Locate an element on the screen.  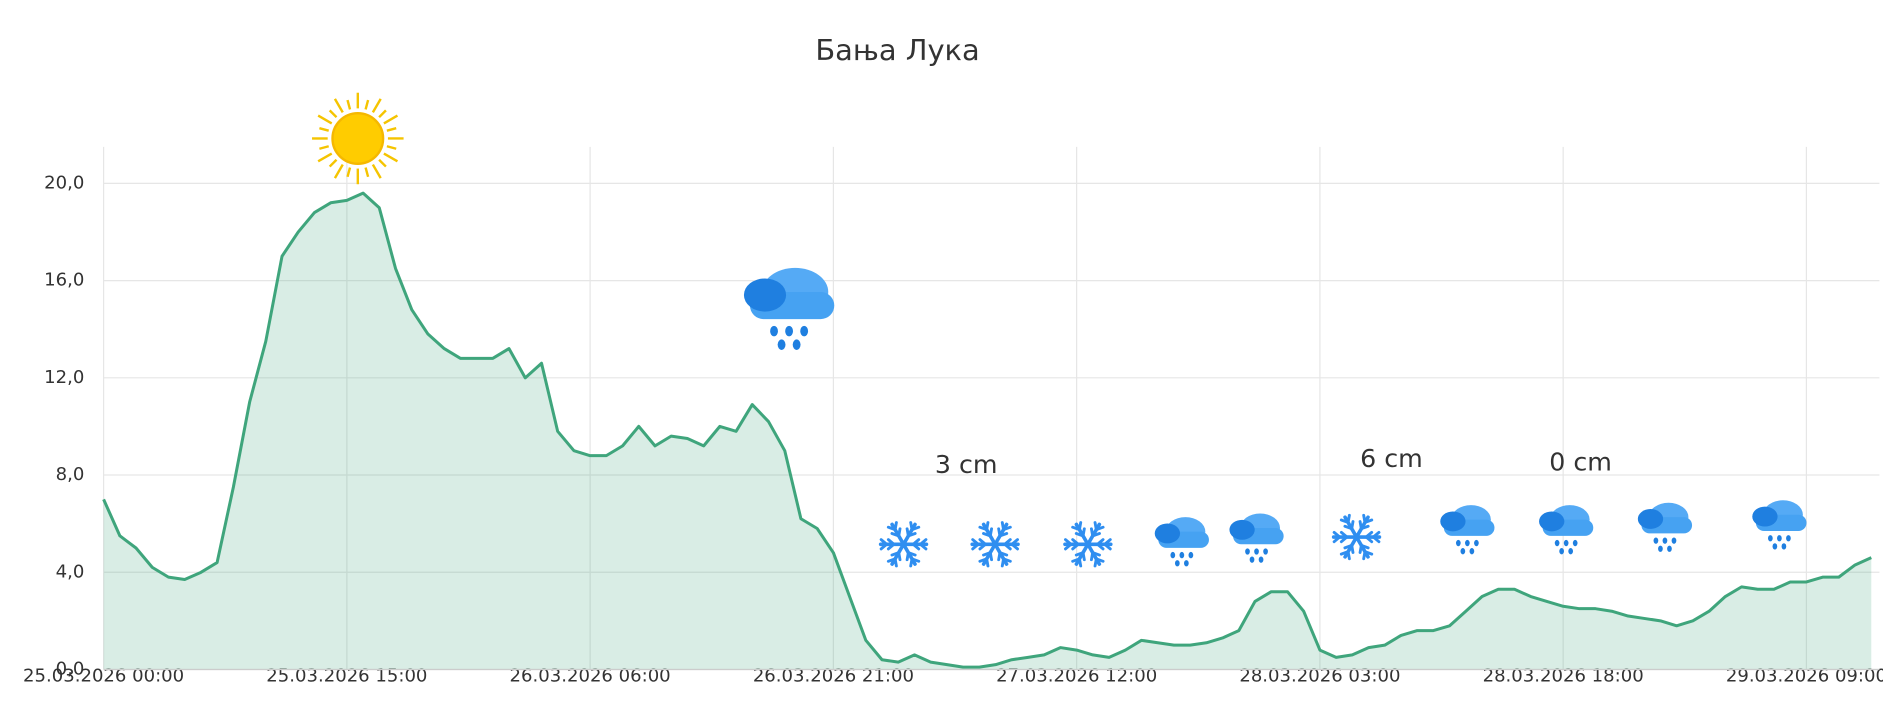
y-tick-label: 20,0 is located at coordinates (64, 182).